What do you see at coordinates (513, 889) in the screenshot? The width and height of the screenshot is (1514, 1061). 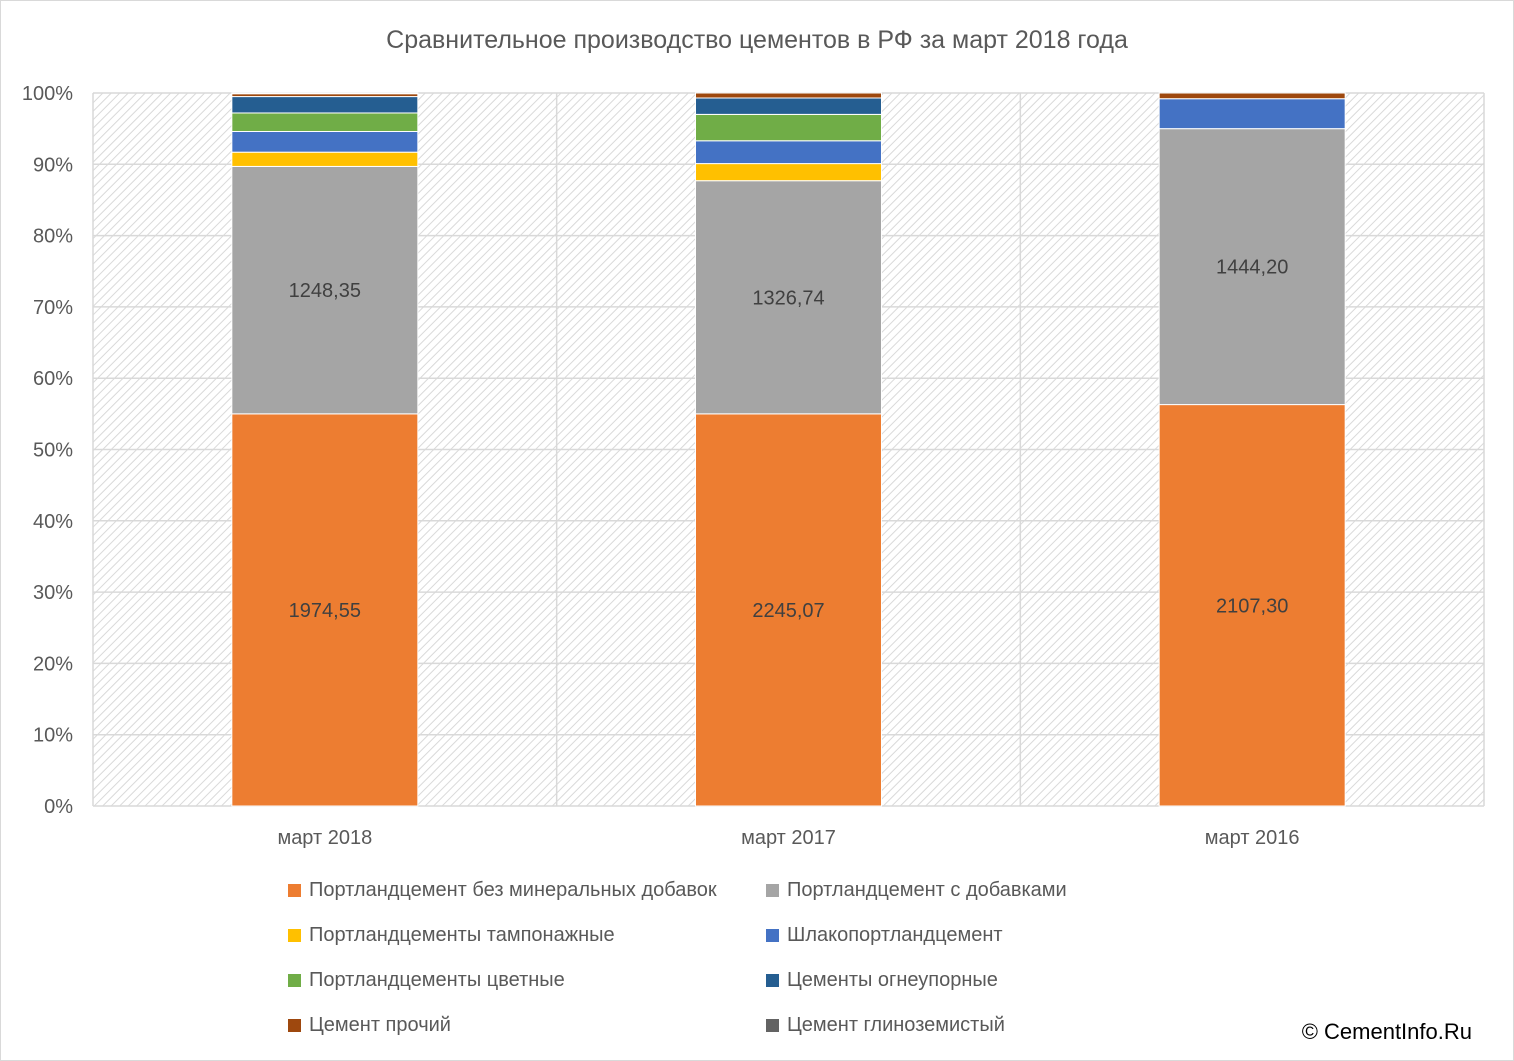 I see `legend-label: Портландцемент без минеральных добавок` at bounding box center [513, 889].